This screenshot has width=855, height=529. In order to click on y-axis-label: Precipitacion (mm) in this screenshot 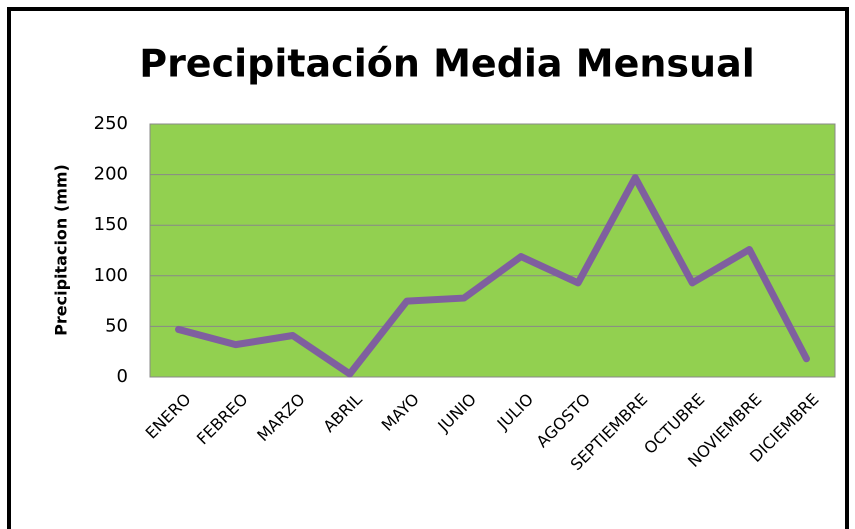, I will do `click(61, 250)`.